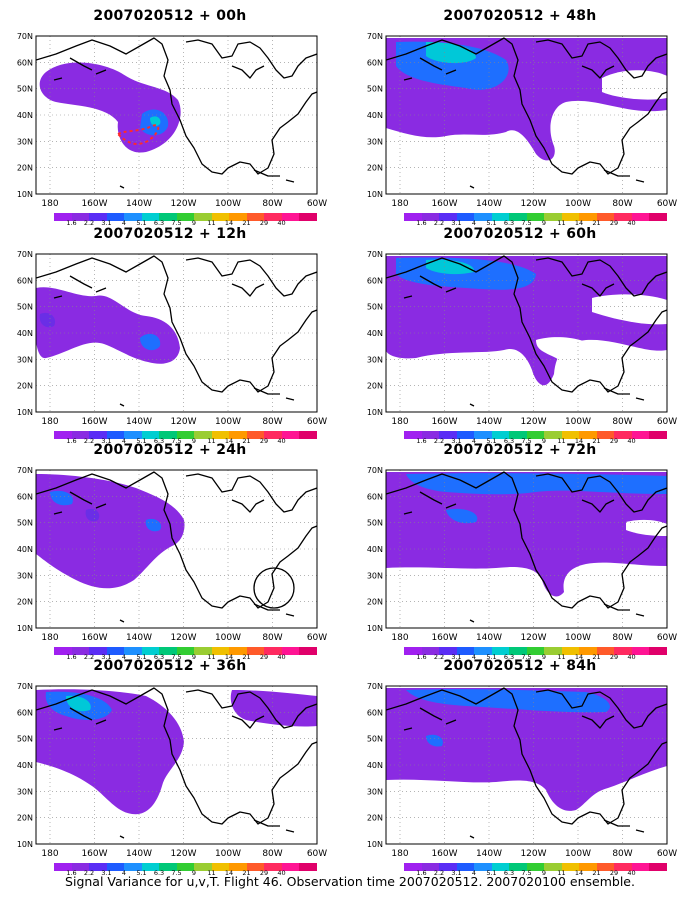 The height and width of the screenshot is (900, 700). Describe the element at coordinates (614, 223) in the screenshot. I see `colorbar-label: 29` at that location.